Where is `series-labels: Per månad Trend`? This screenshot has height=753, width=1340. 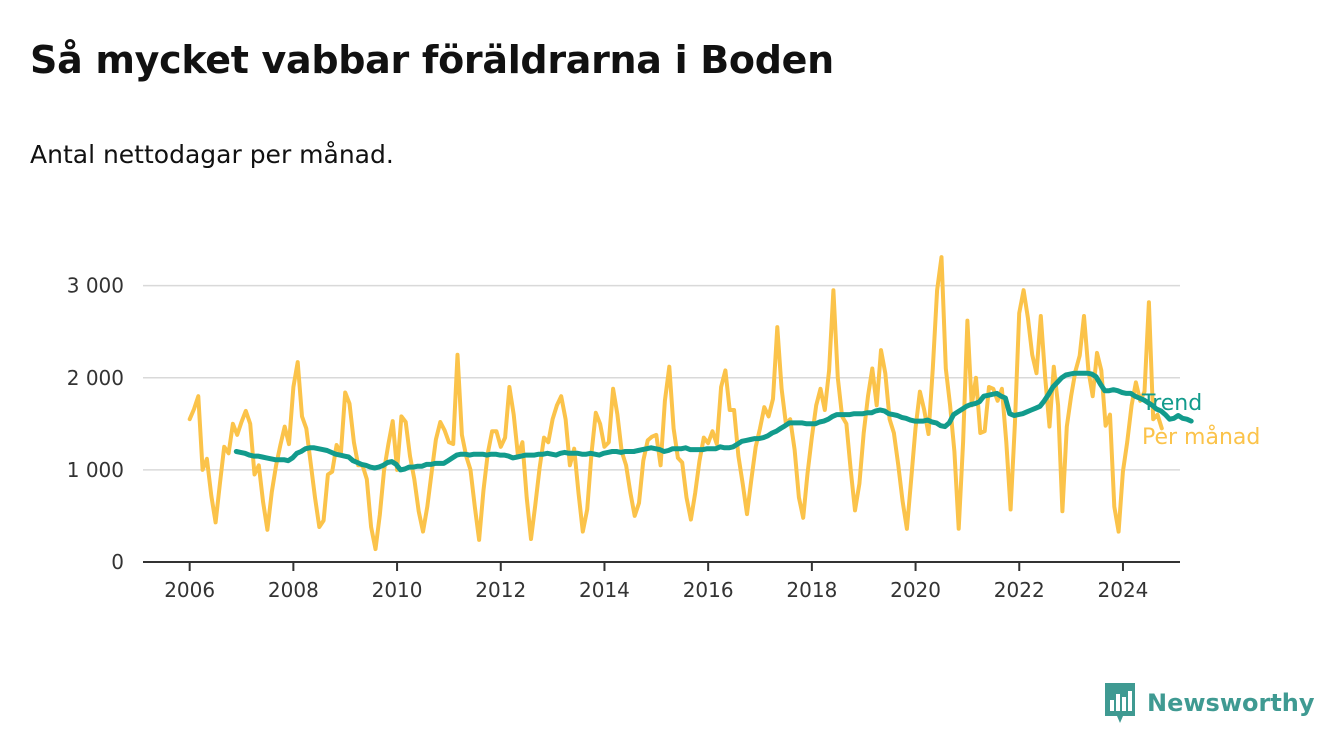
series-labels: Per månad Trend is located at coordinates (1200, 420).